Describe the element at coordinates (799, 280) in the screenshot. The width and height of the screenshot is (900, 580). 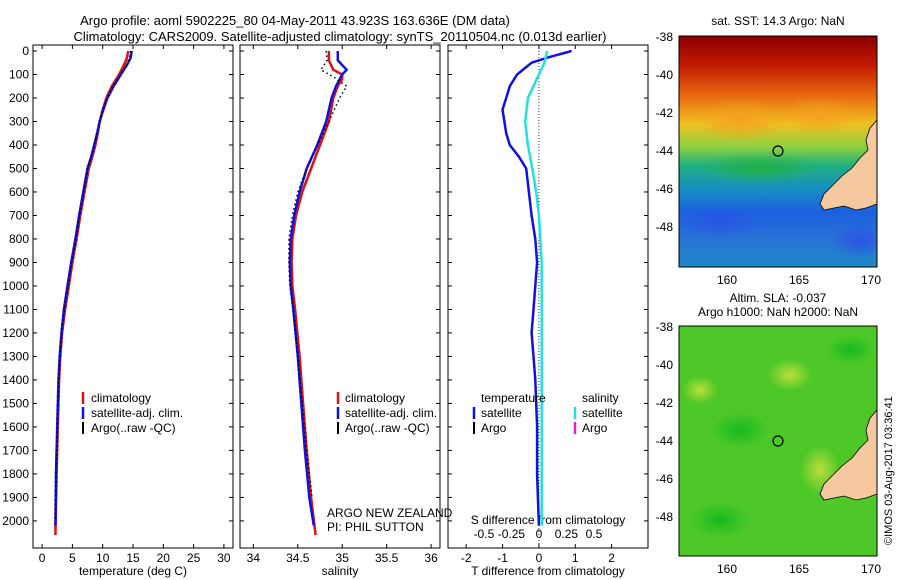
I see `sst-xtick: 165` at that location.